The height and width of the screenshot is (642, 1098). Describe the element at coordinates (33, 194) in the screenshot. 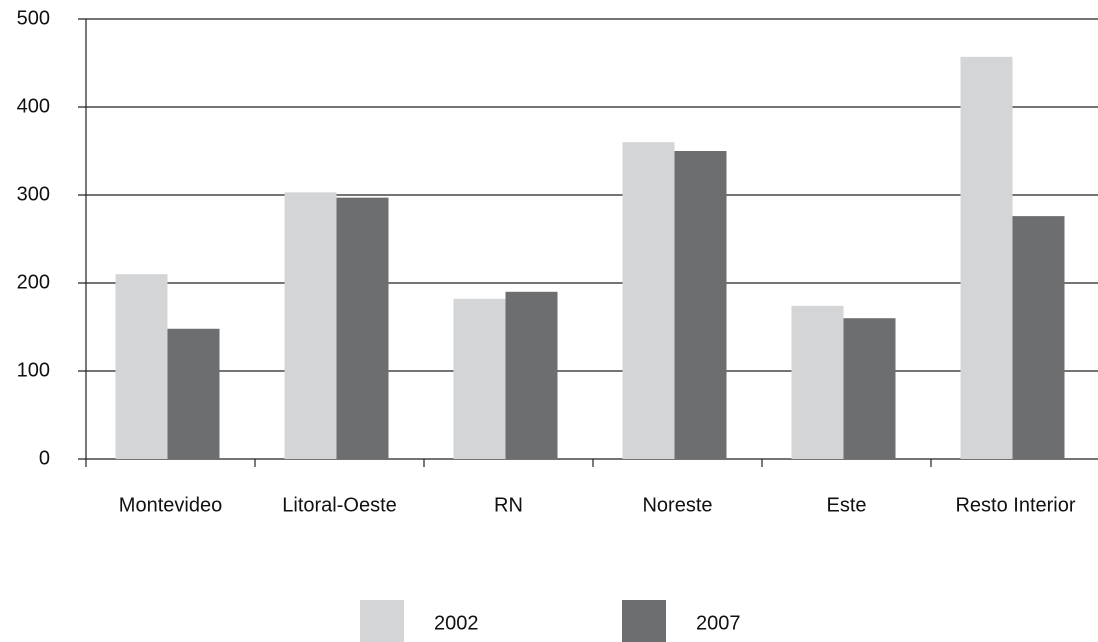

I see `y-tick-label: 300` at that location.